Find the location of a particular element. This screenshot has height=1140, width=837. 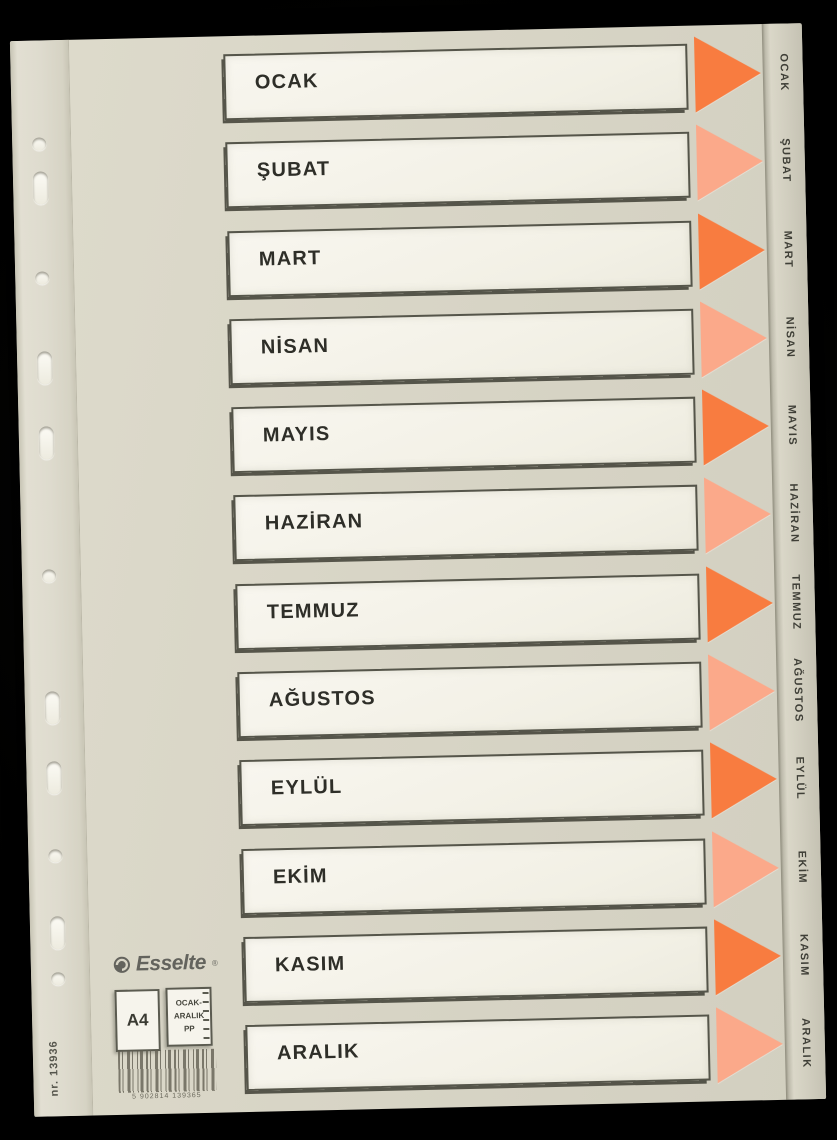

tab-month-label: ARALIK is located at coordinates (806, 1043).